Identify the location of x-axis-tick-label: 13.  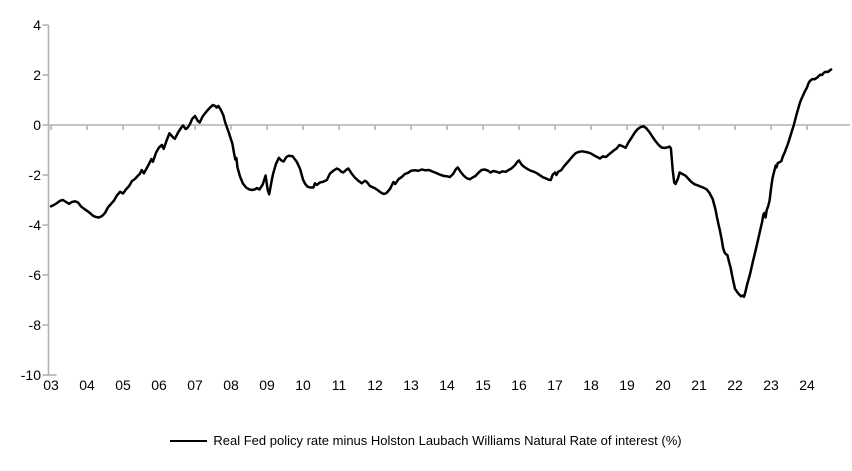
(411, 385).